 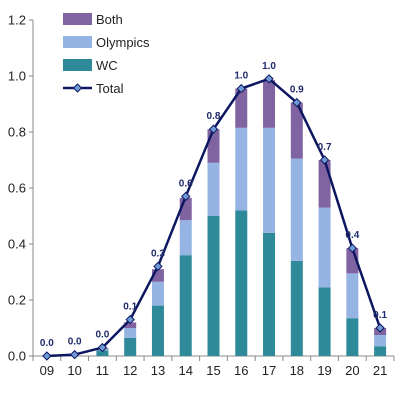 What do you see at coordinates (103, 370) in the screenshot?
I see `x-tick-label: 11` at bounding box center [103, 370].